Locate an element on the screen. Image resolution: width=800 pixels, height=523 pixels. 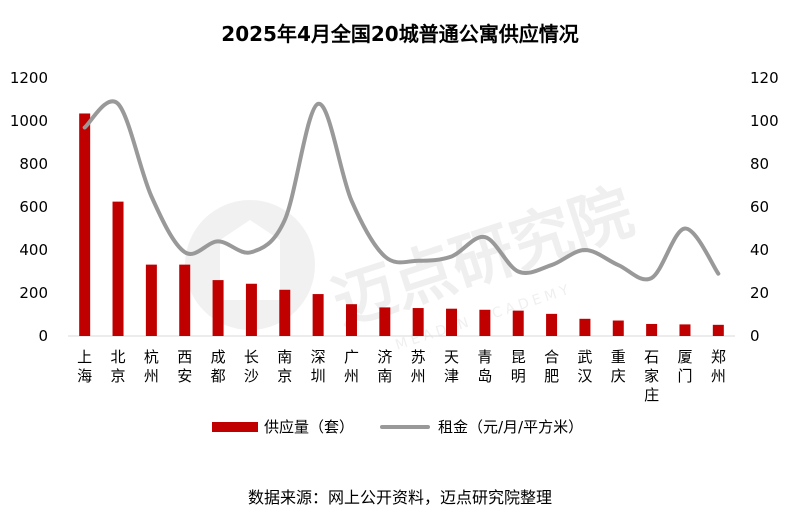
y-left-tick-label: 200 is located at coordinates (33, 293).